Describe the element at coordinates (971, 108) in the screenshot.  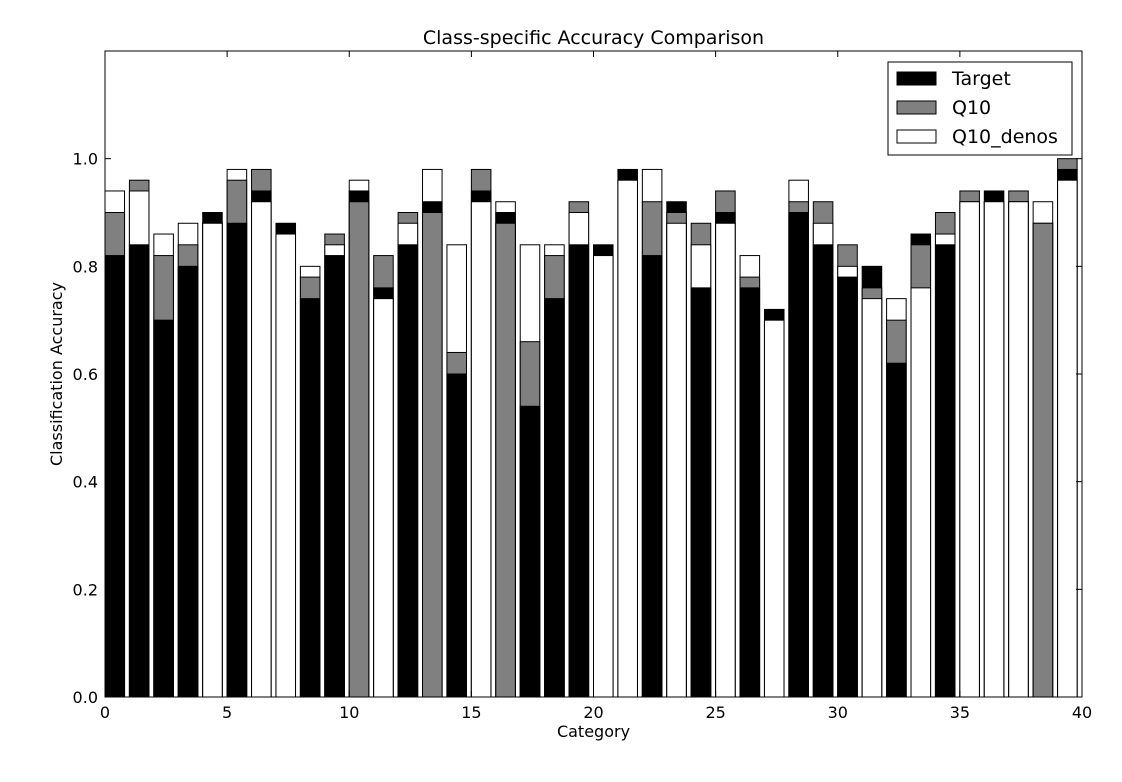
I see `legend-label-q10: Q10` at that location.